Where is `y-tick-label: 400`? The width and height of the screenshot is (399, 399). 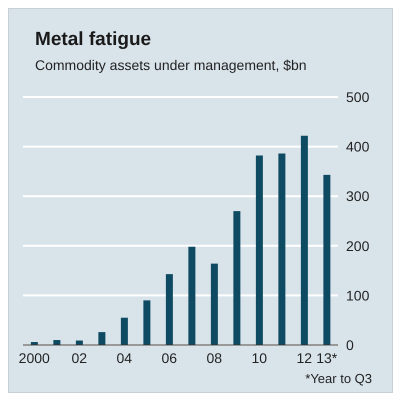
y-tick-label: 400 is located at coordinates (358, 146).